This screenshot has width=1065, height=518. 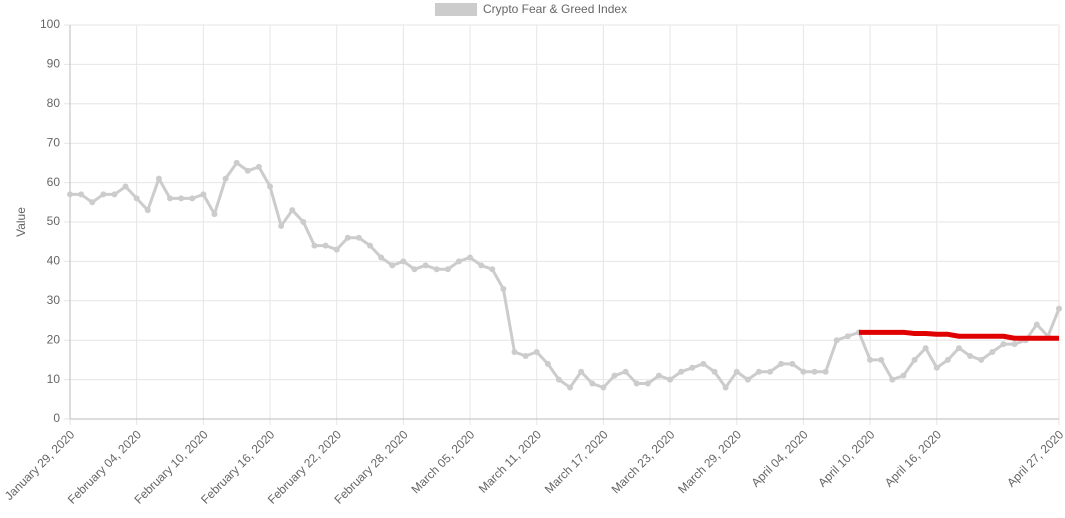 I want to click on y-tick-label: 10, so click(x=54, y=379).